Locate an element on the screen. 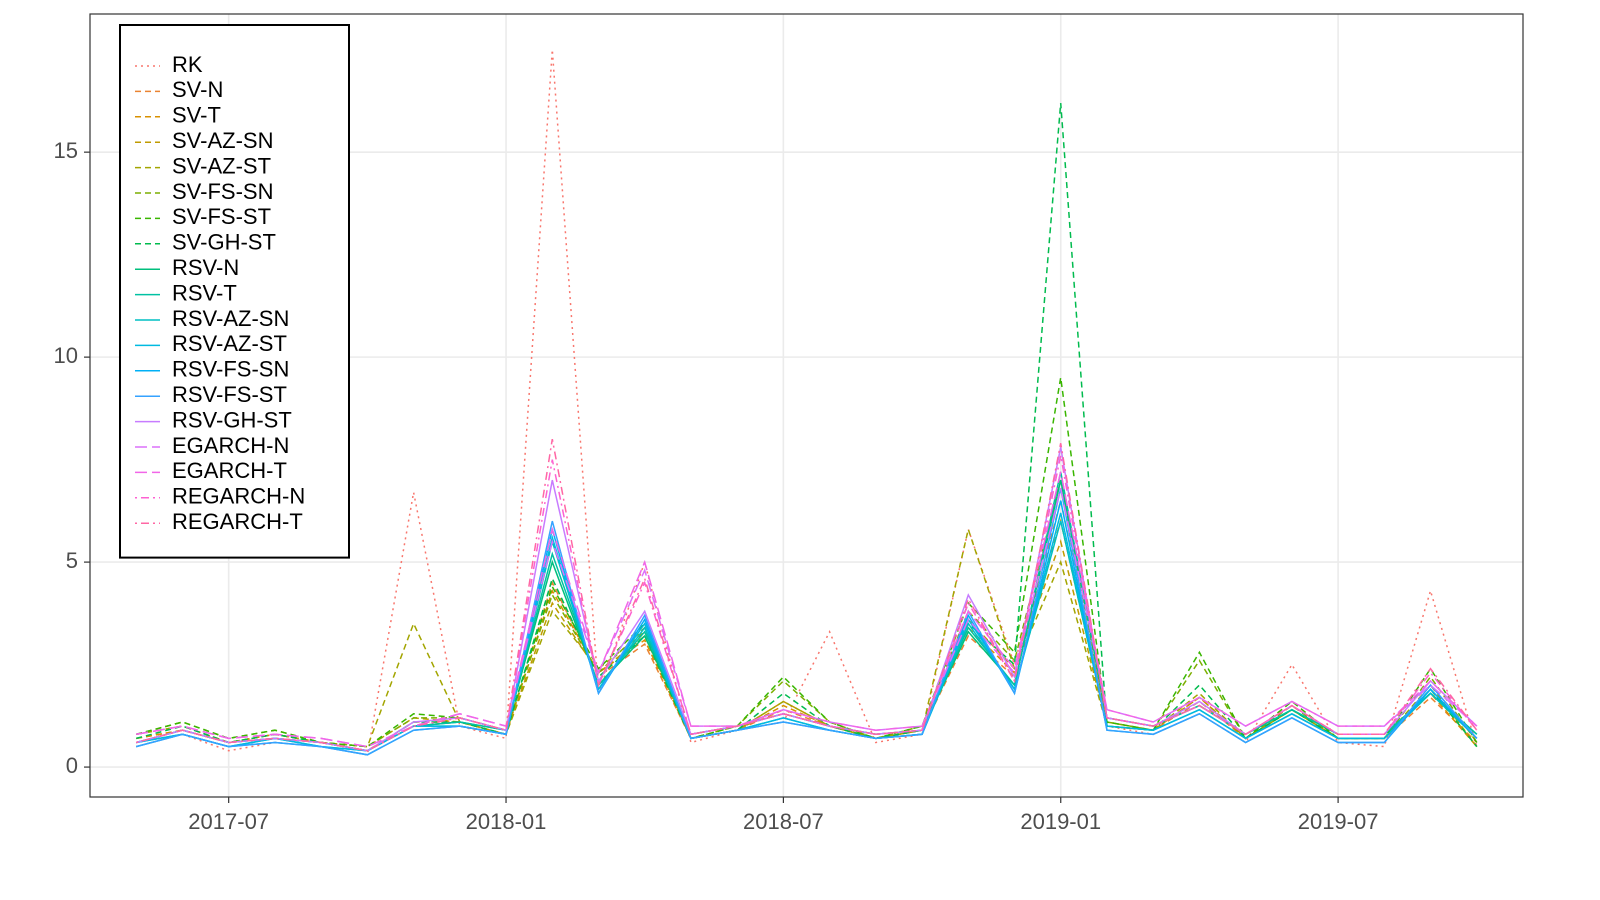 This screenshot has height=900, width=1600. legend-label: SV-AZ-SN is located at coordinates (222, 140).